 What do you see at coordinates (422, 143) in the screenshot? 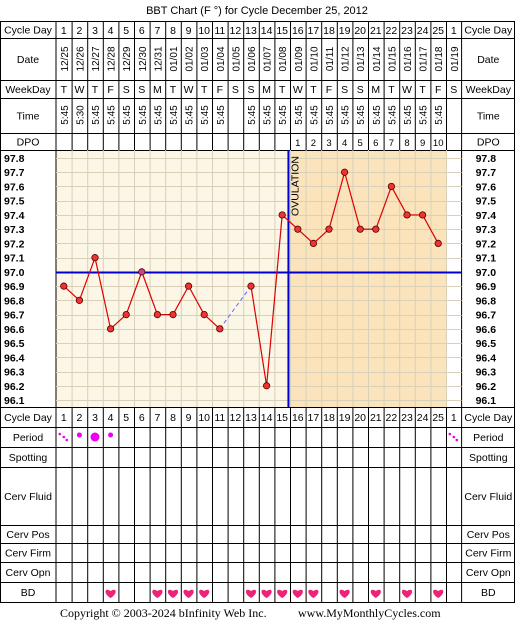
I see `dpo-cell: 9` at bounding box center [422, 143].